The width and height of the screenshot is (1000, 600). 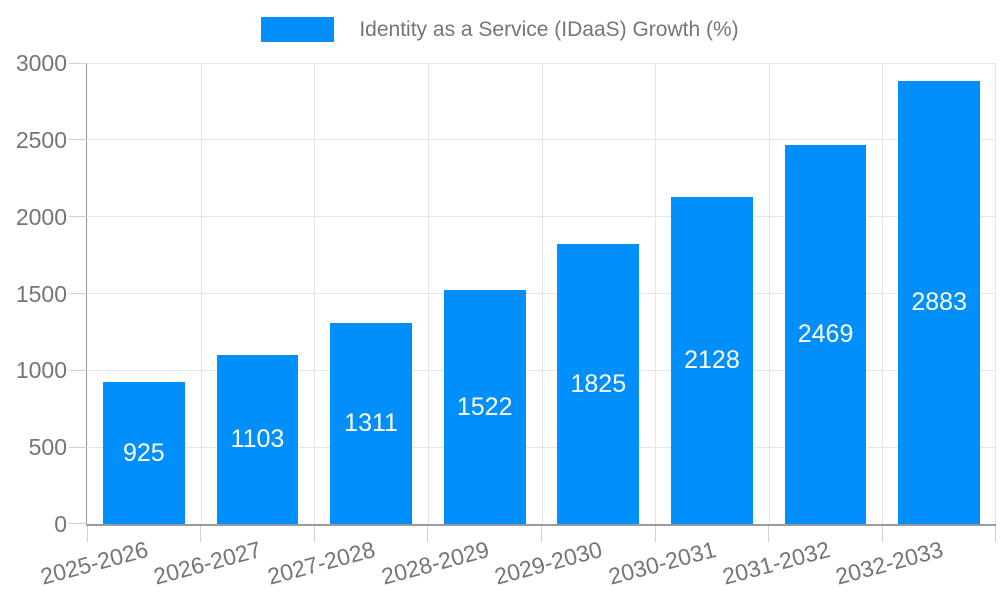 What do you see at coordinates (208, 563) in the screenshot?
I see `x-axis-tick-label: 2026-2027` at bounding box center [208, 563].